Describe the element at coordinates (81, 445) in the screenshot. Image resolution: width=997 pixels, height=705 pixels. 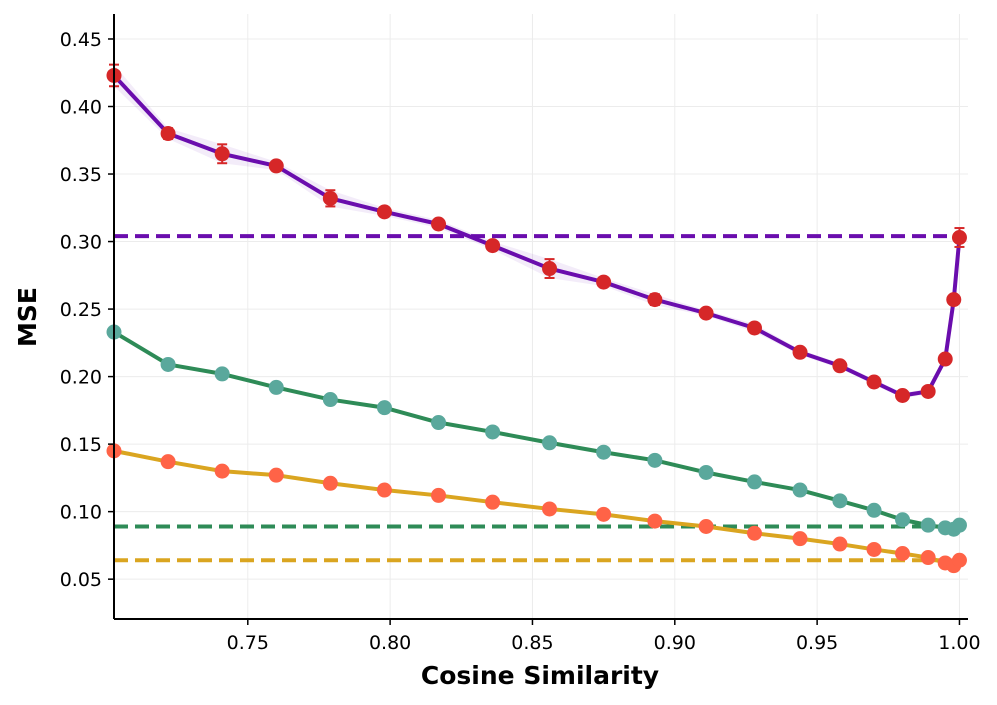
I see `y-tick-label: 0.15` at that location.